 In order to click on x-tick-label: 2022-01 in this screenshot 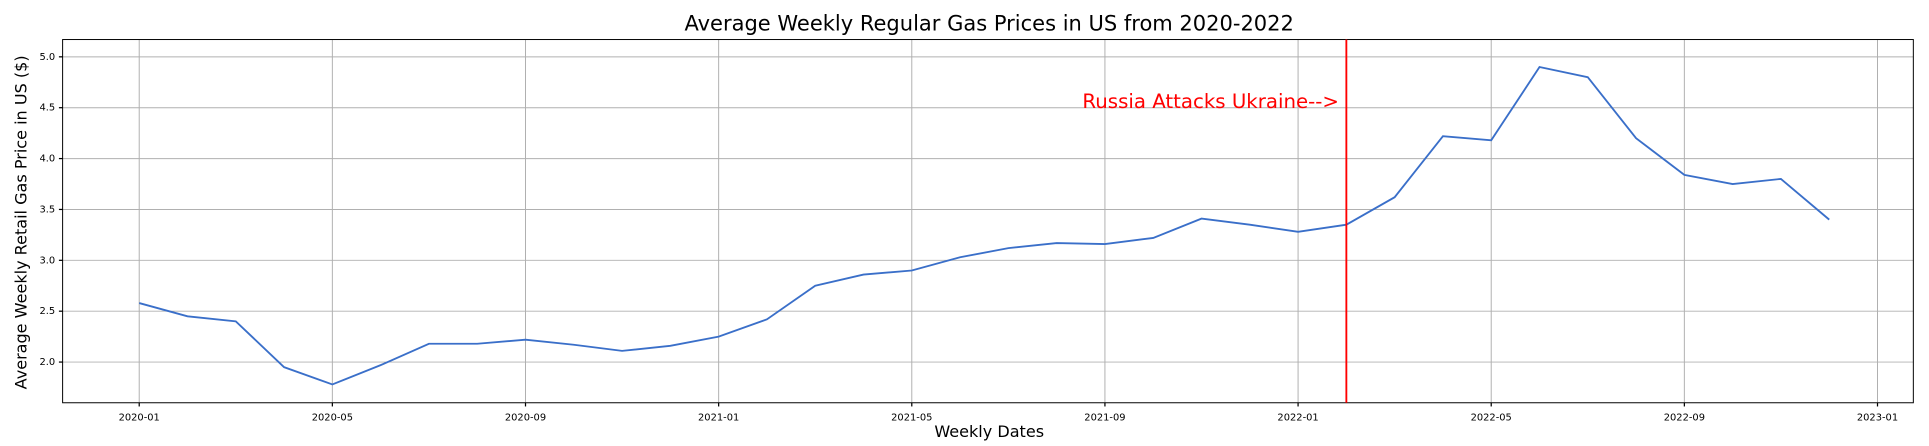, I will do `click(1297, 418)`.